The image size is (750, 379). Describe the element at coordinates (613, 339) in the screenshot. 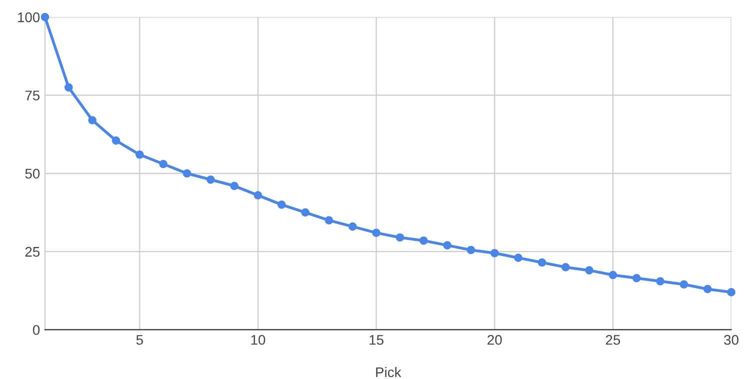

I see `x-tick-label: 25` at that location.